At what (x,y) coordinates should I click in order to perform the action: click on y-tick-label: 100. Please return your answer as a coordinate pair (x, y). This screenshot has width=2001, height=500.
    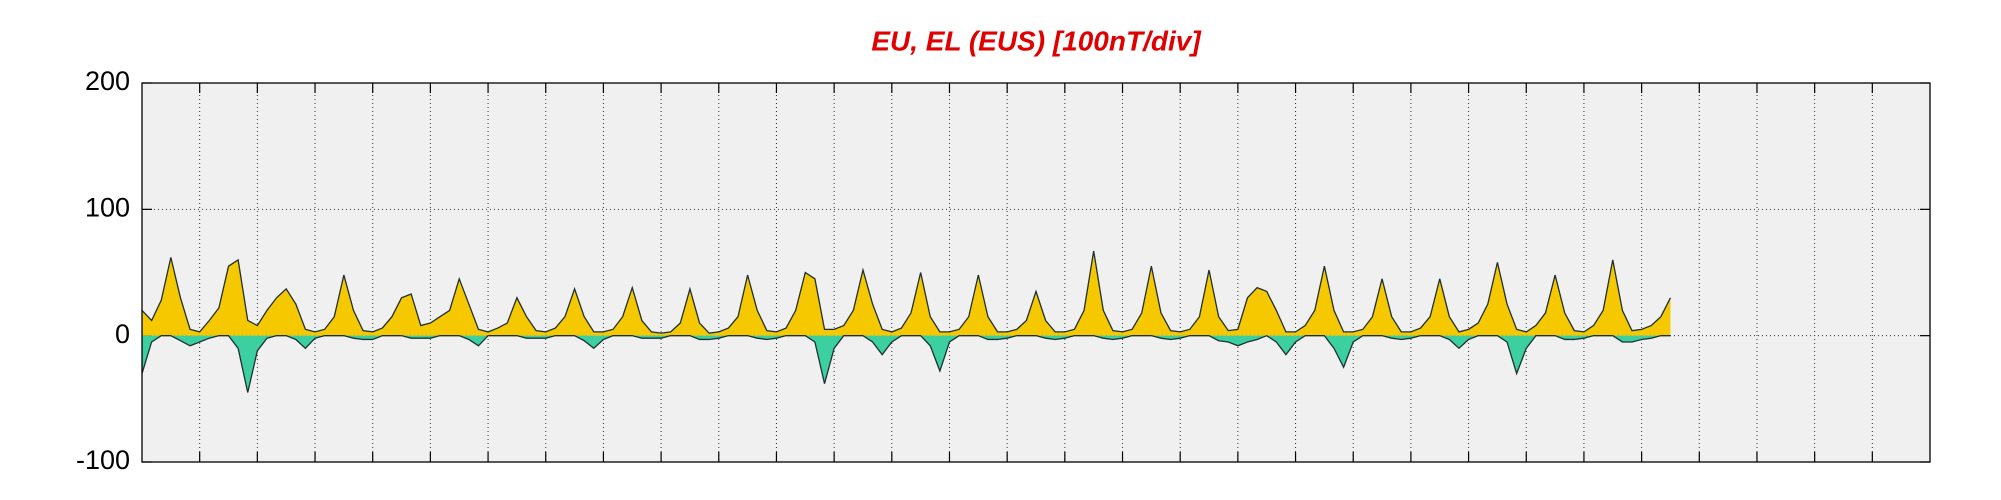
    Looking at the image, I should click on (107, 207).